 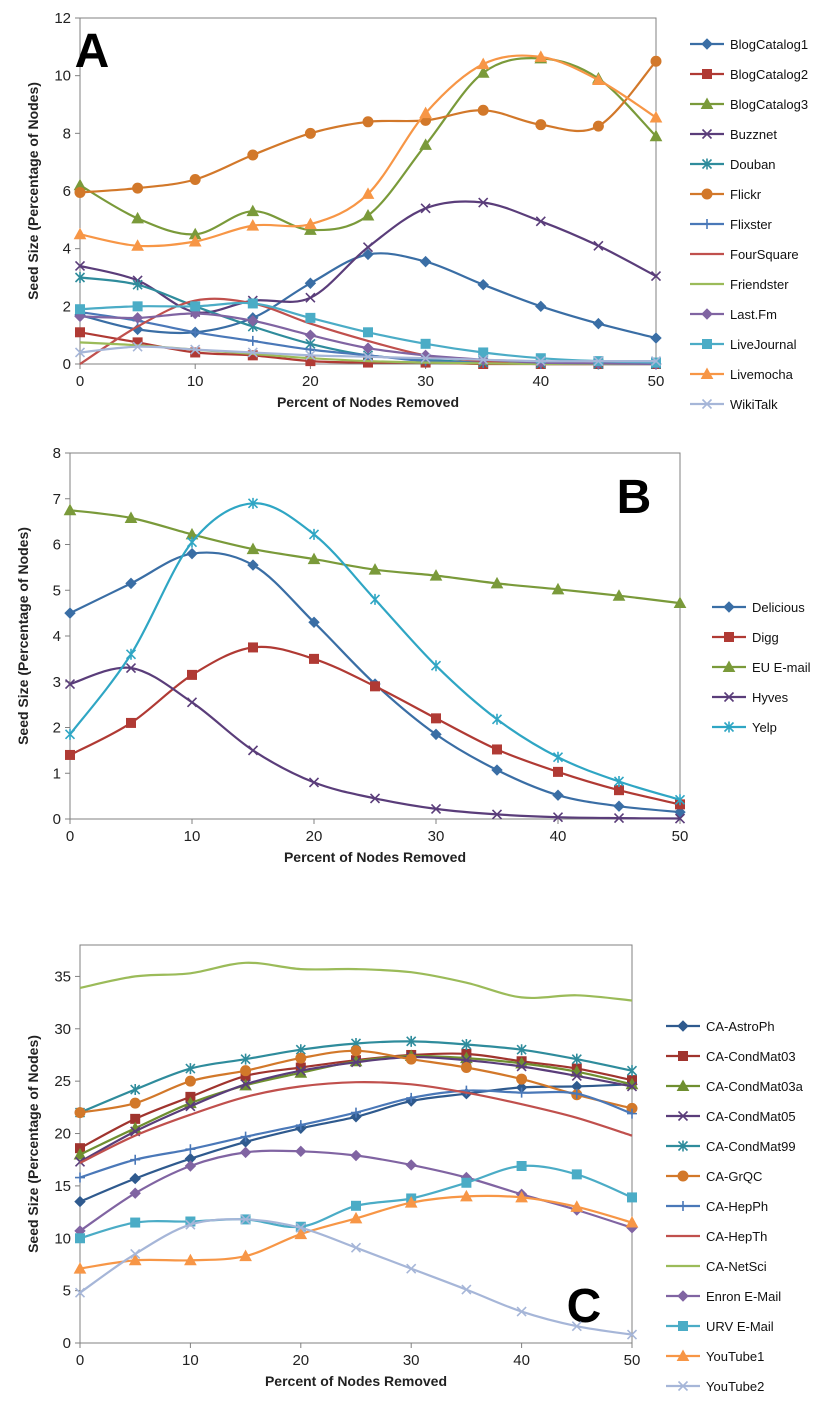 What do you see at coordinates (356, 1077) in the screenshot?
I see `series-ca-condmat99` at bounding box center [356, 1077].